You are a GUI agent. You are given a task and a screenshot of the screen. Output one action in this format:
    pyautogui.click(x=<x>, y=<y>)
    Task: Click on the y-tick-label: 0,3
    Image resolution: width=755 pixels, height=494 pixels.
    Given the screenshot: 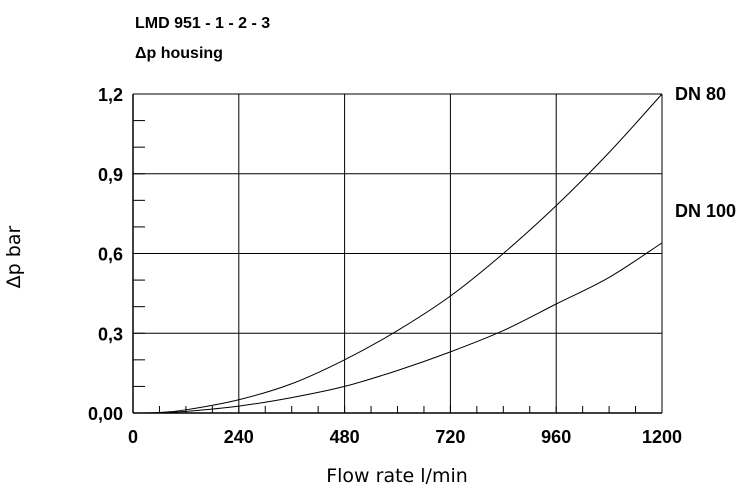 What is the action you would take?
    pyautogui.click(x=110, y=334)
    